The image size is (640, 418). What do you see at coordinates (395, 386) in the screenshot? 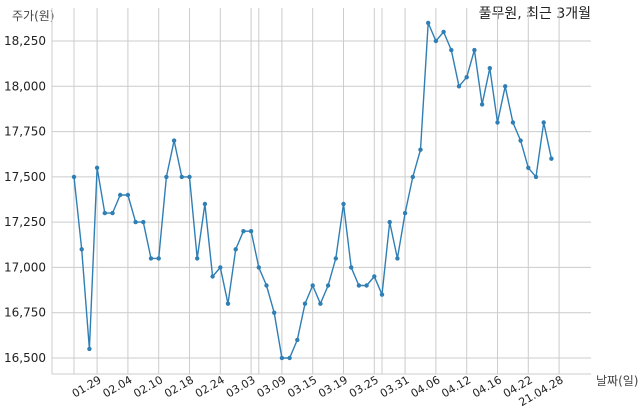
I see `x-tick-label: 03.31` at bounding box center [395, 386].